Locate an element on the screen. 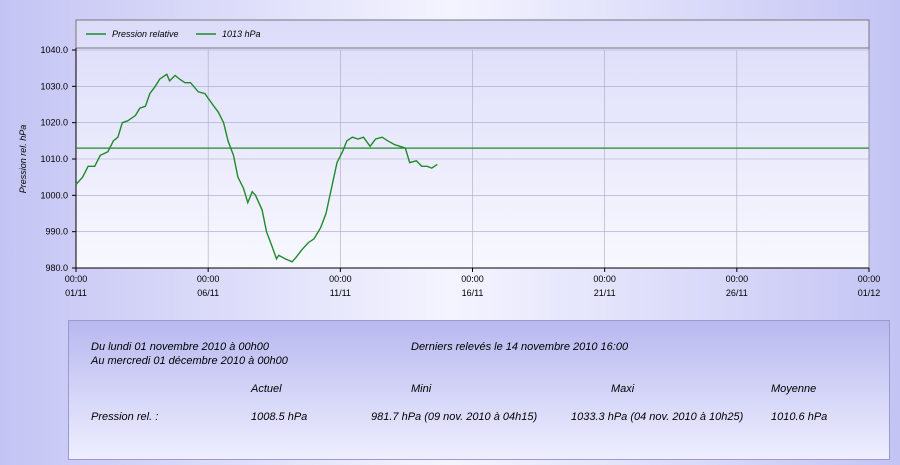  x-tick-label: 16/11 is located at coordinates (473, 293).